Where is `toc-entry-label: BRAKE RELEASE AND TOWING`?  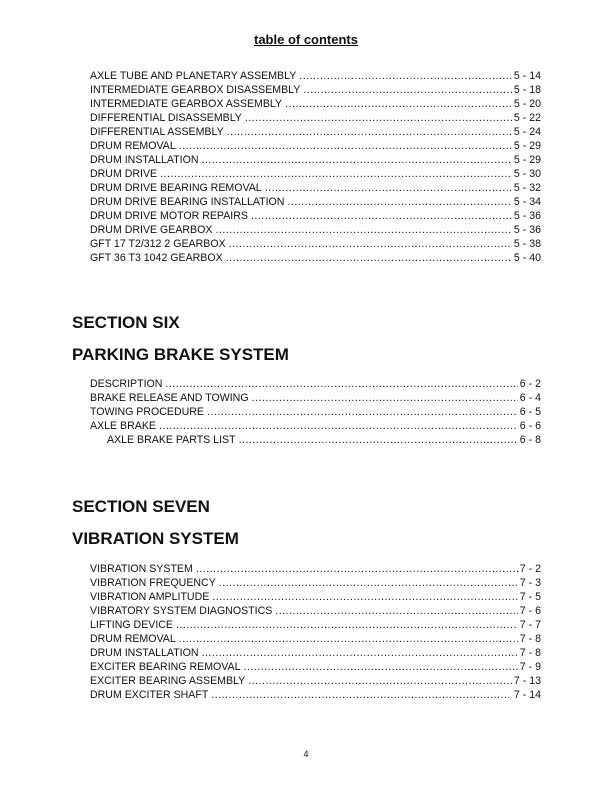 toc-entry-label: BRAKE RELEASE AND TOWING is located at coordinates (169, 398).